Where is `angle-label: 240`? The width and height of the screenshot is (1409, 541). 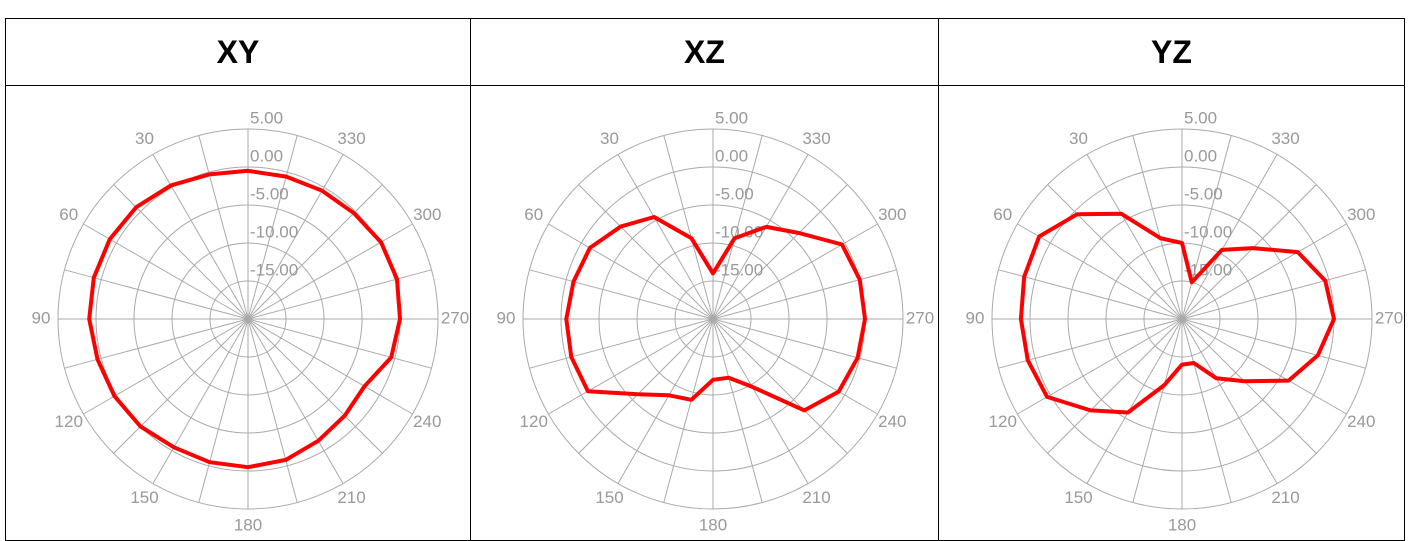
angle-label: 240 is located at coordinates (892, 421).